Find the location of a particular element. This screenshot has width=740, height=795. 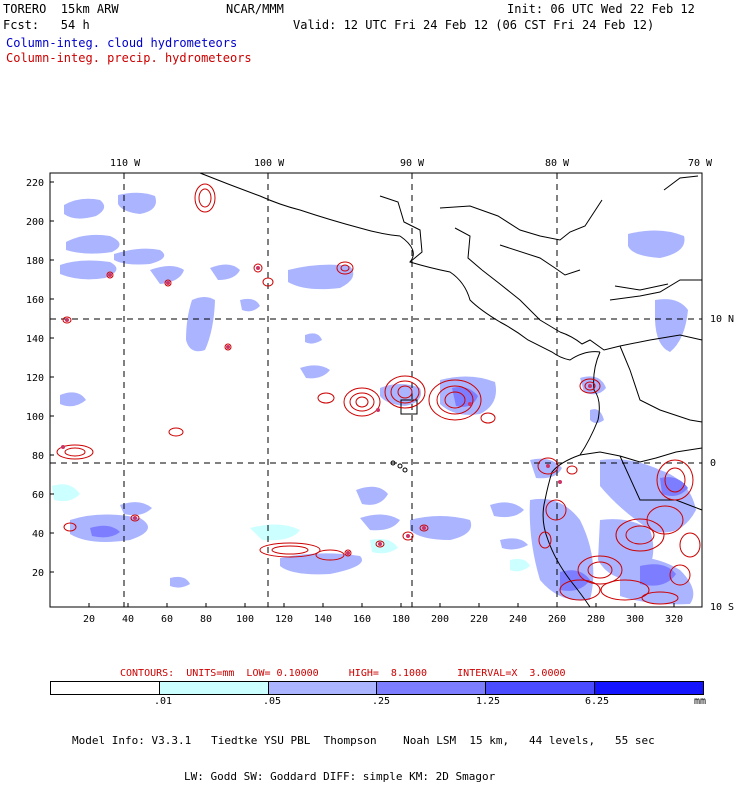

lon-label: 100 W is located at coordinates (269, 163).